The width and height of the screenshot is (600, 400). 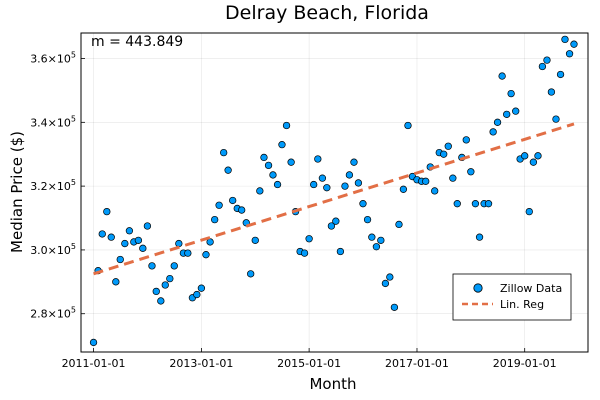 What do you see at coordinates (478, 288) in the screenshot?
I see `legend-marker-zillow` at bounding box center [478, 288].